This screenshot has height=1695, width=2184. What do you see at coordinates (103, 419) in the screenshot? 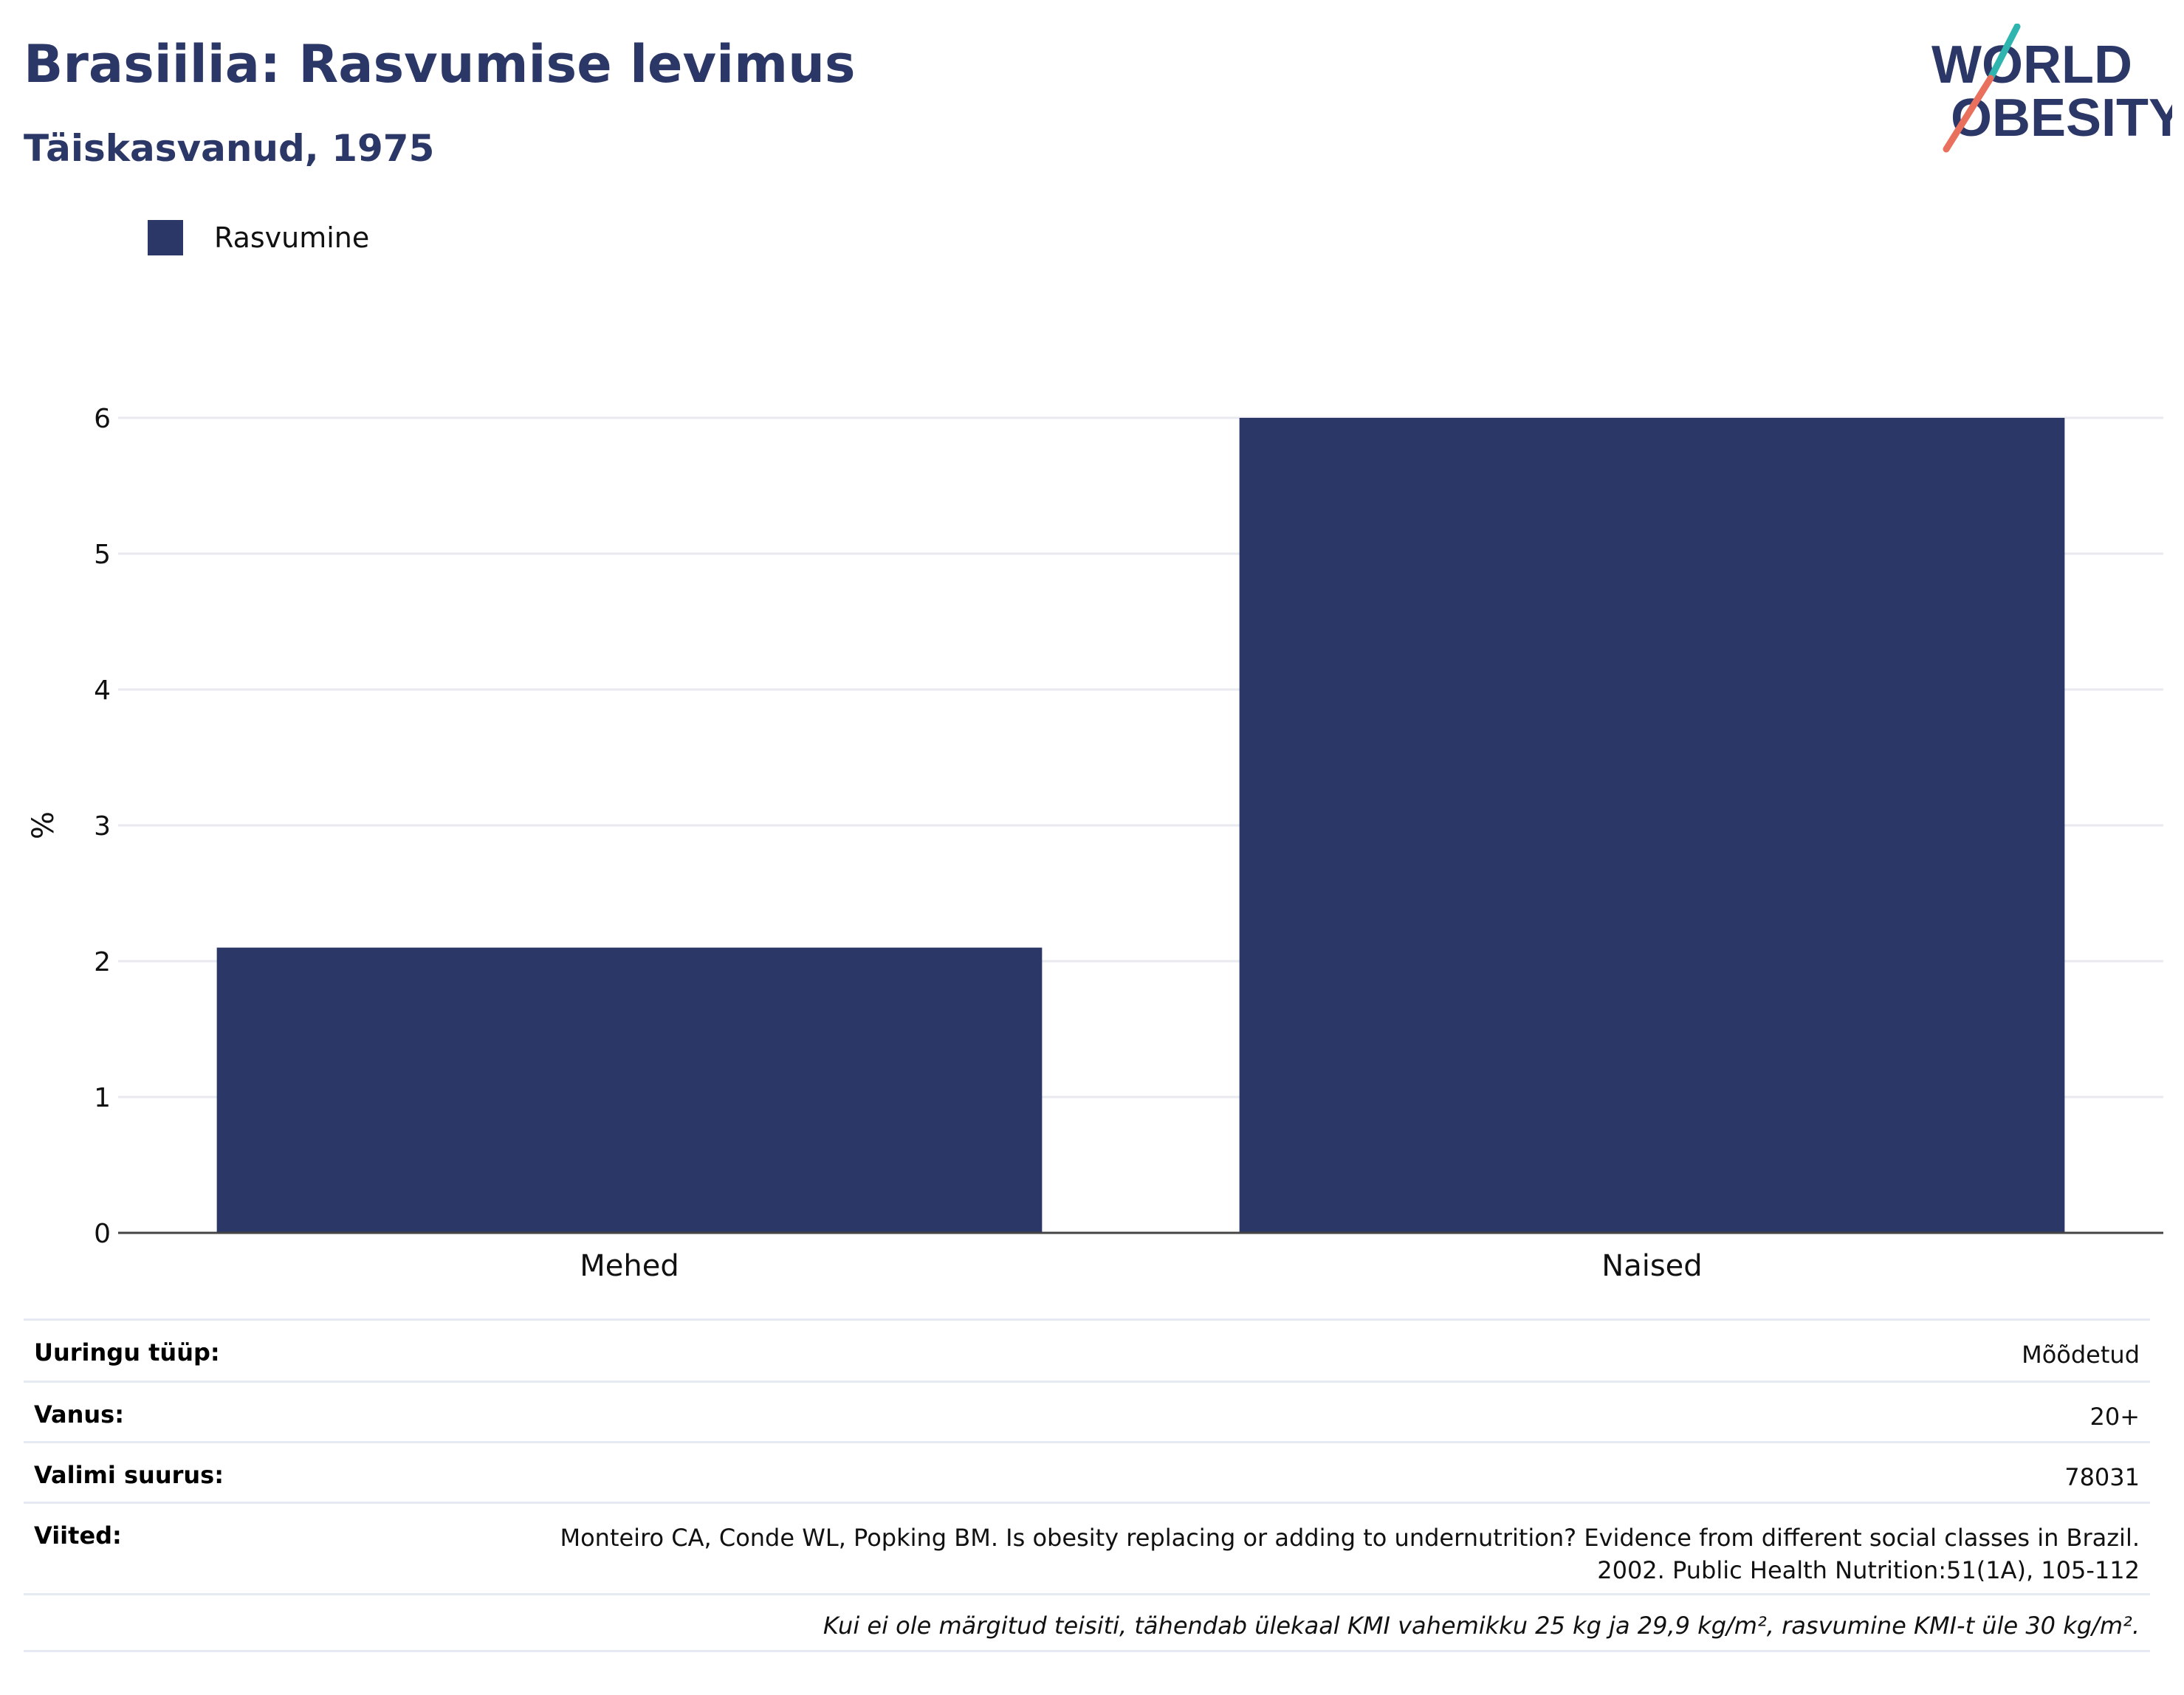
I see `y-tick-label: 6` at bounding box center [103, 419].